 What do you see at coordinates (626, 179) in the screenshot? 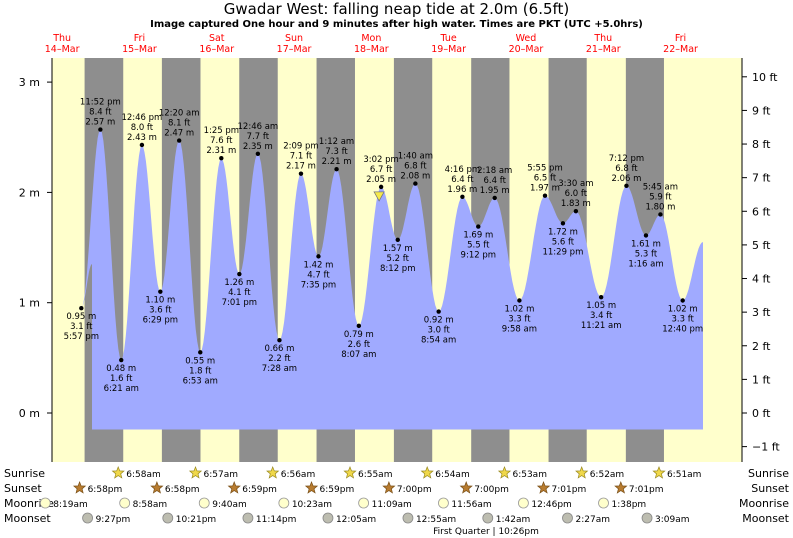
I see `high-water-m-label: 2.06 m` at bounding box center [626, 179].